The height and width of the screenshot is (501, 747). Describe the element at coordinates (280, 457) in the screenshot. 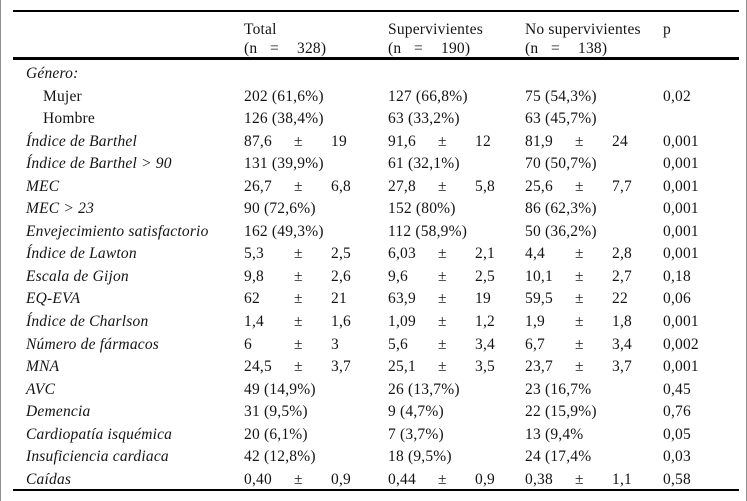

I see `value-cell: 42 (12,8%)` at that location.